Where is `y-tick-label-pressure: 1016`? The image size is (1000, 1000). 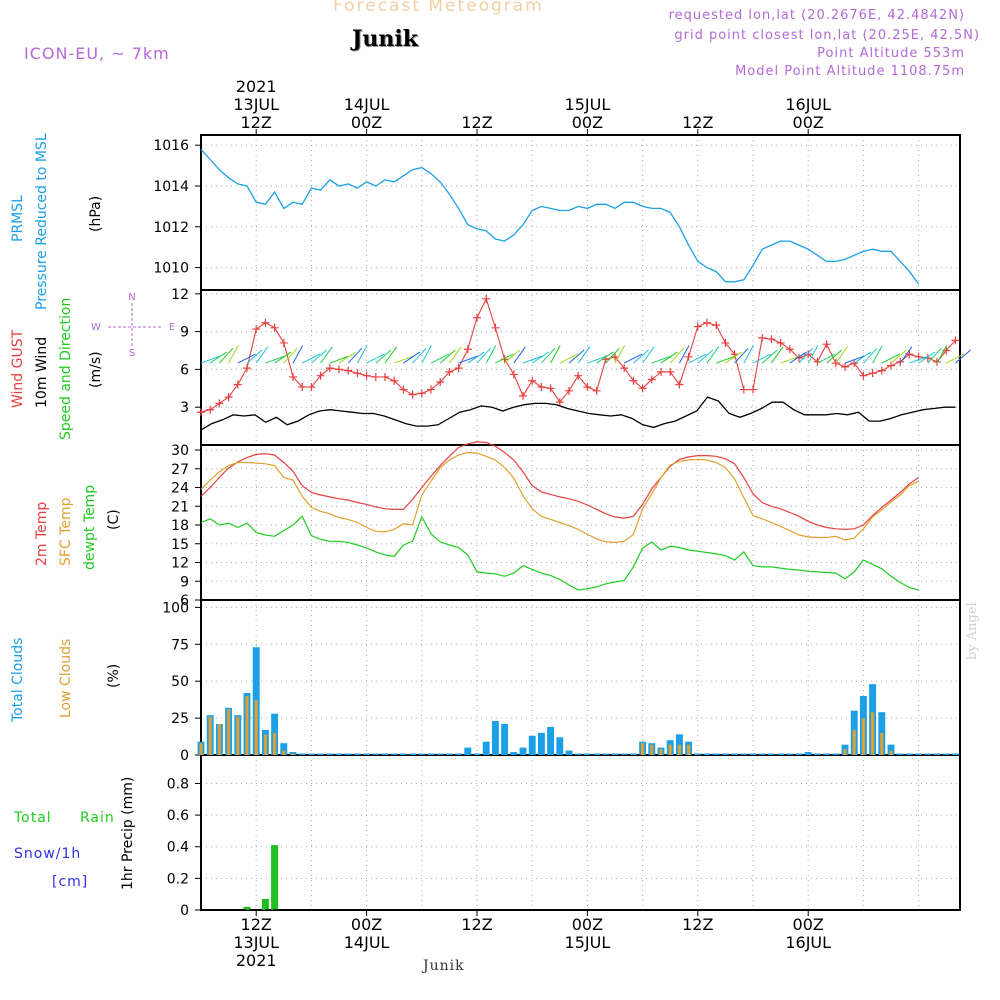 y-tick-label-pressure: 1016 is located at coordinates (171, 146).